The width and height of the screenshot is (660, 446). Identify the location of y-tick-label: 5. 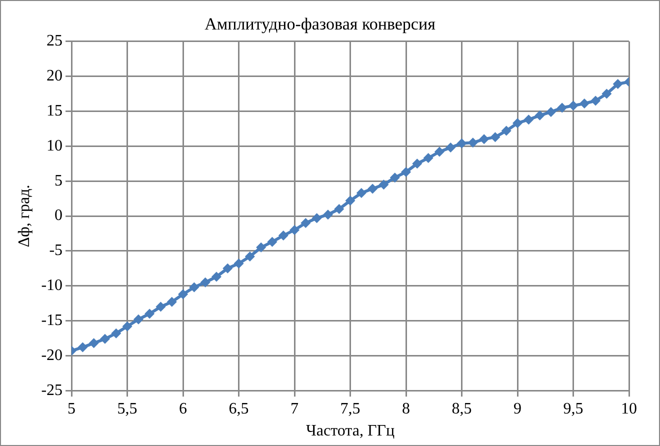
(58, 181).